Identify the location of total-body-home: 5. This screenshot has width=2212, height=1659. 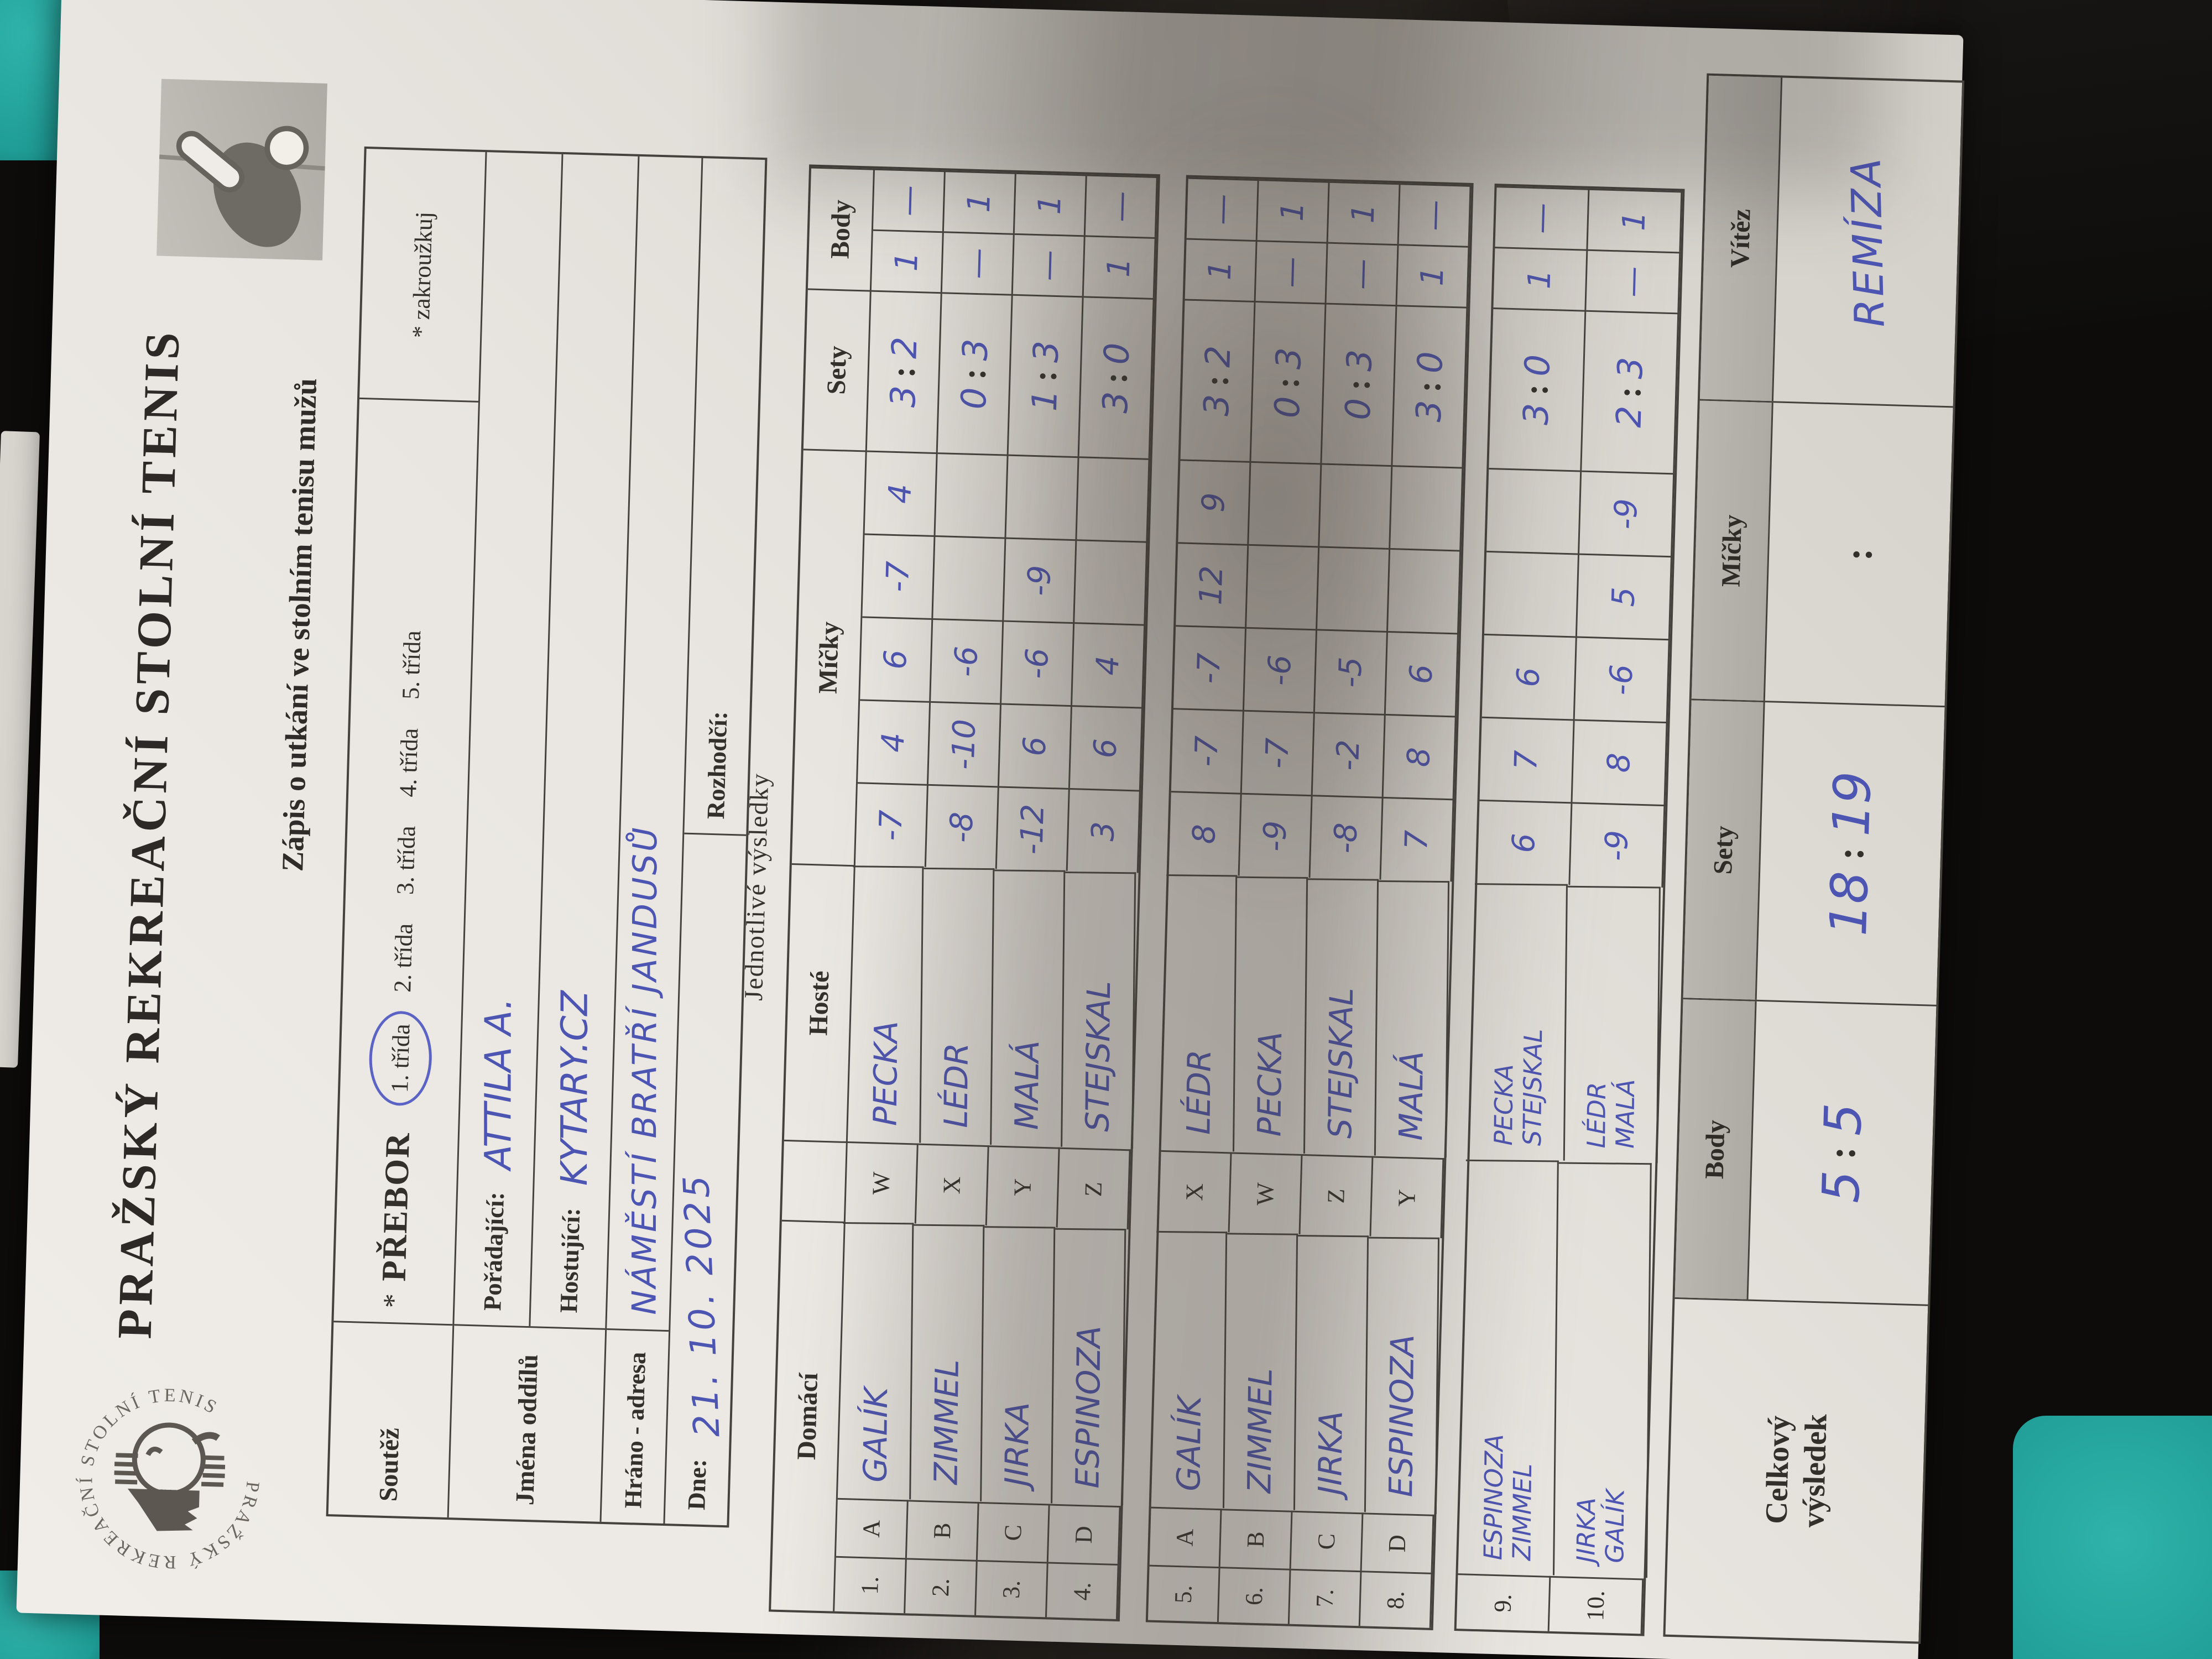
(1842, 1187).